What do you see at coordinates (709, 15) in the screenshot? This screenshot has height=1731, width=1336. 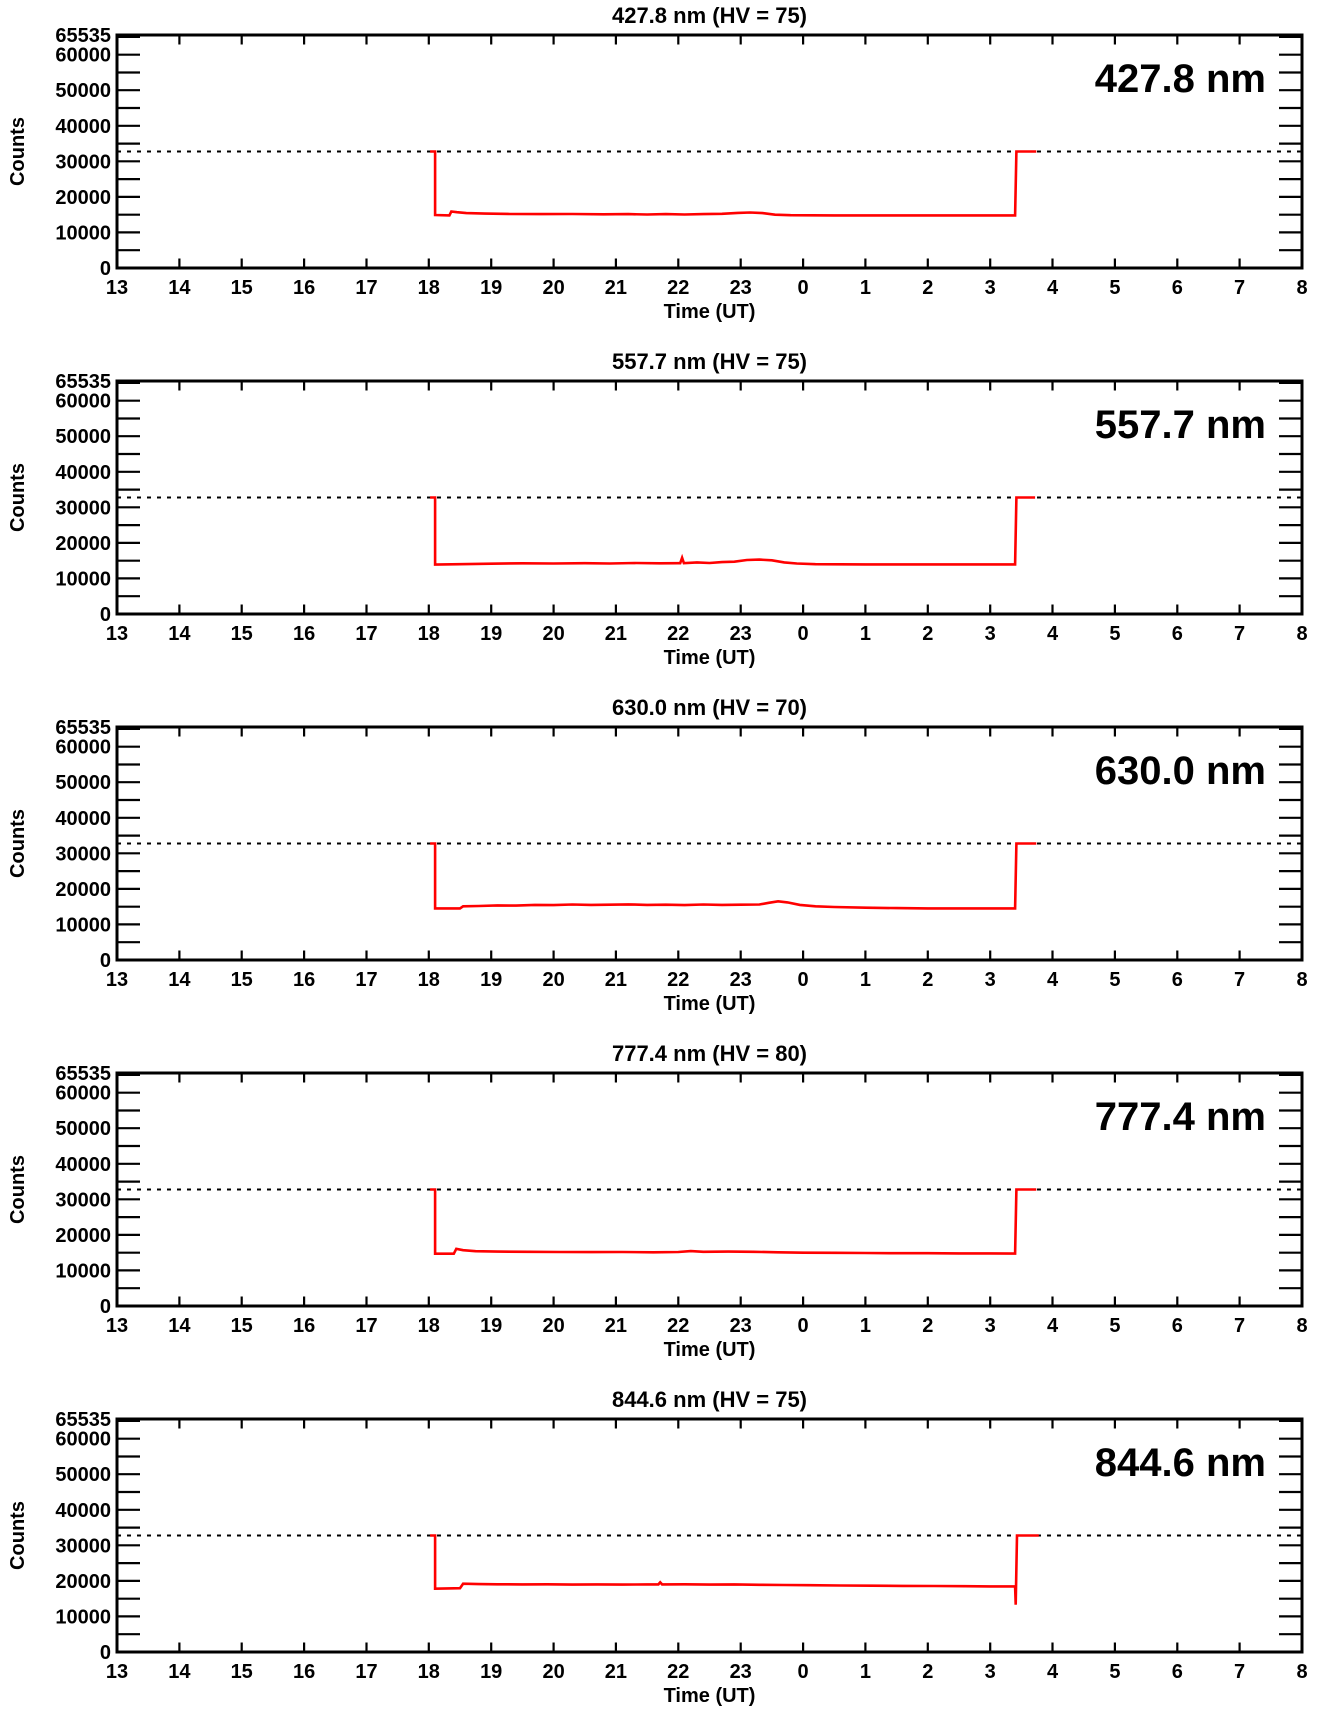 I see `plot-title: 427.8 nm (HV = 75)` at bounding box center [709, 15].